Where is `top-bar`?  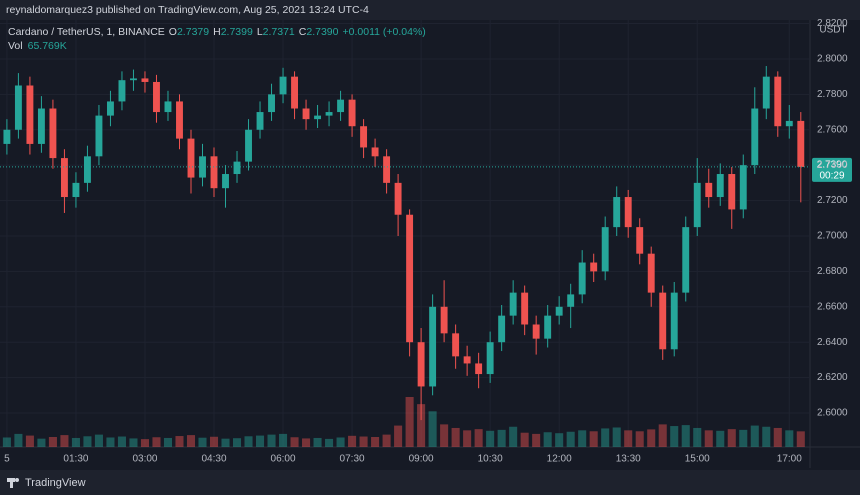
top-bar is located at coordinates (430, 10).